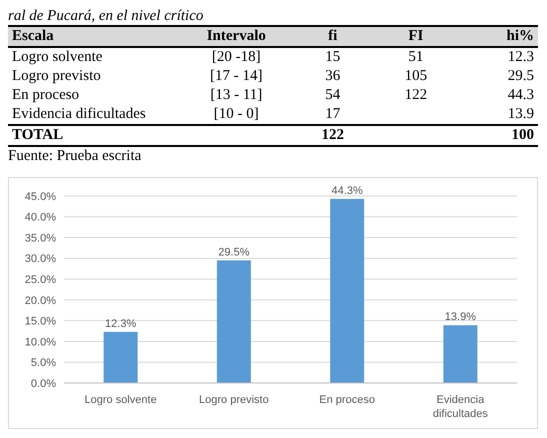 This screenshot has height=438, width=547. Describe the element at coordinates (415, 57) in the screenshot. I see `text: 51` at that location.